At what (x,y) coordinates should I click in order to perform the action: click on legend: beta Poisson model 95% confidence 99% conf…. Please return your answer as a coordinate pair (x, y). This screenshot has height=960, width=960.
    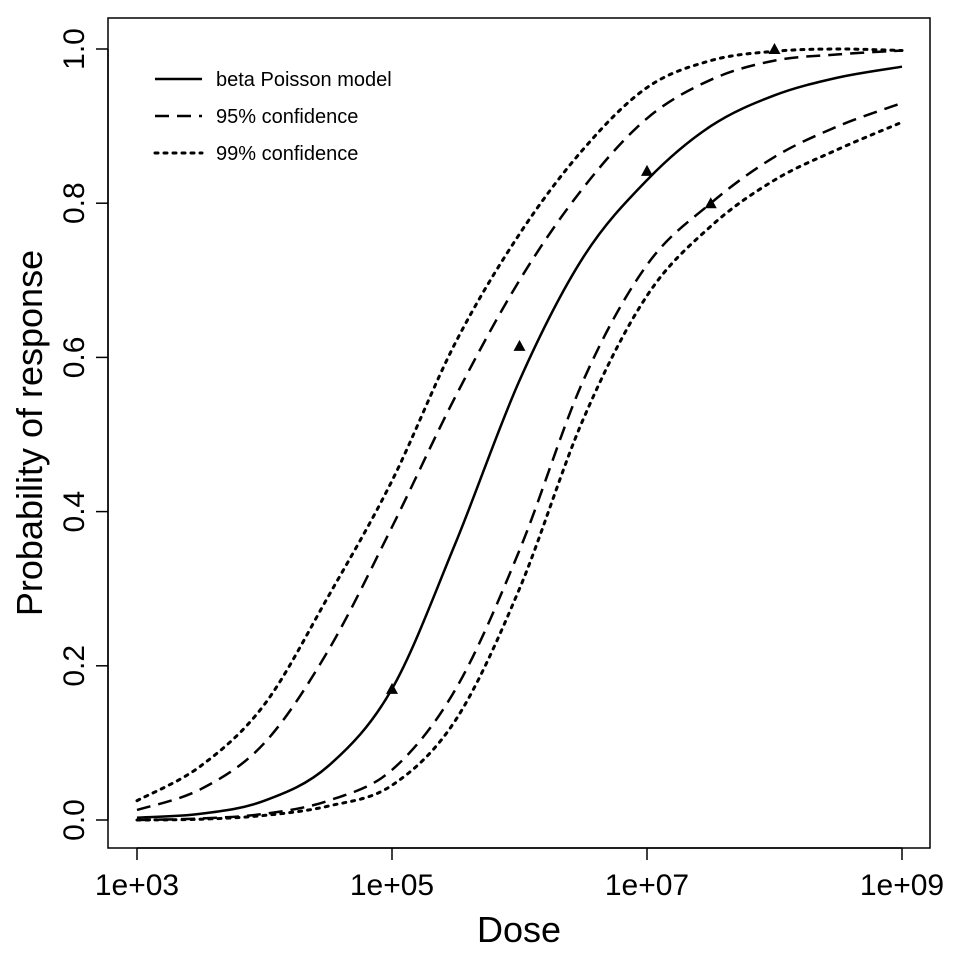
    Looking at the image, I should click on (272, 117).